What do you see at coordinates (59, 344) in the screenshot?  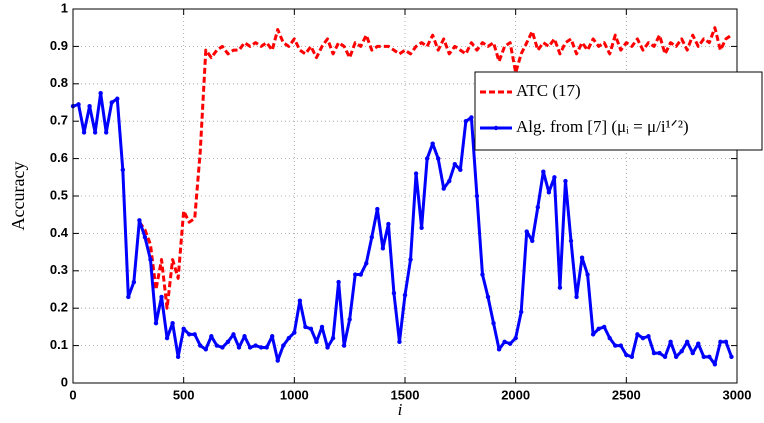 I see `y-tick-label: 0.1` at bounding box center [59, 344].